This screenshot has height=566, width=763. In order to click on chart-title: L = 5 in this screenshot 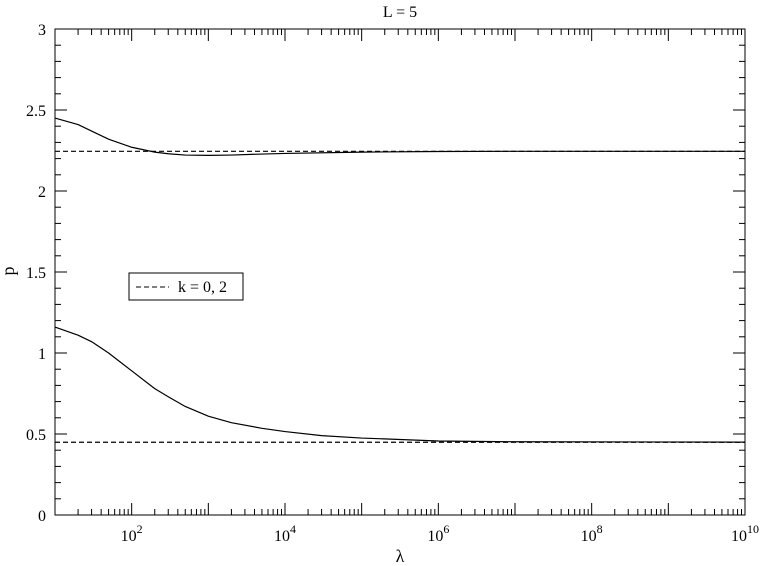, I will do `click(400, 12)`.